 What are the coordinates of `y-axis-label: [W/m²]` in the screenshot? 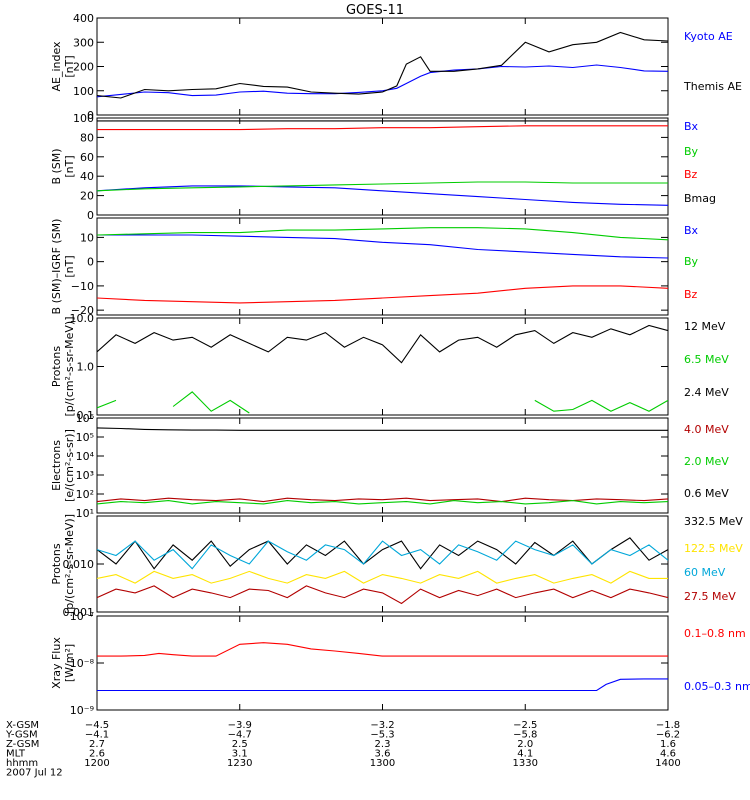 It's located at (69, 663).